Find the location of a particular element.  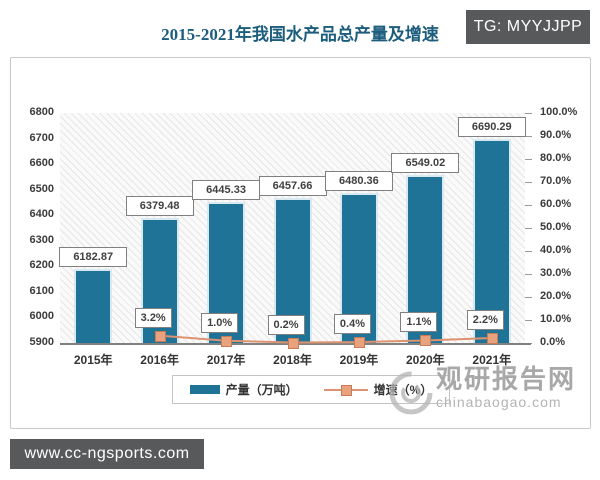

bar-value-label: 6379.48 is located at coordinates (159, 206).